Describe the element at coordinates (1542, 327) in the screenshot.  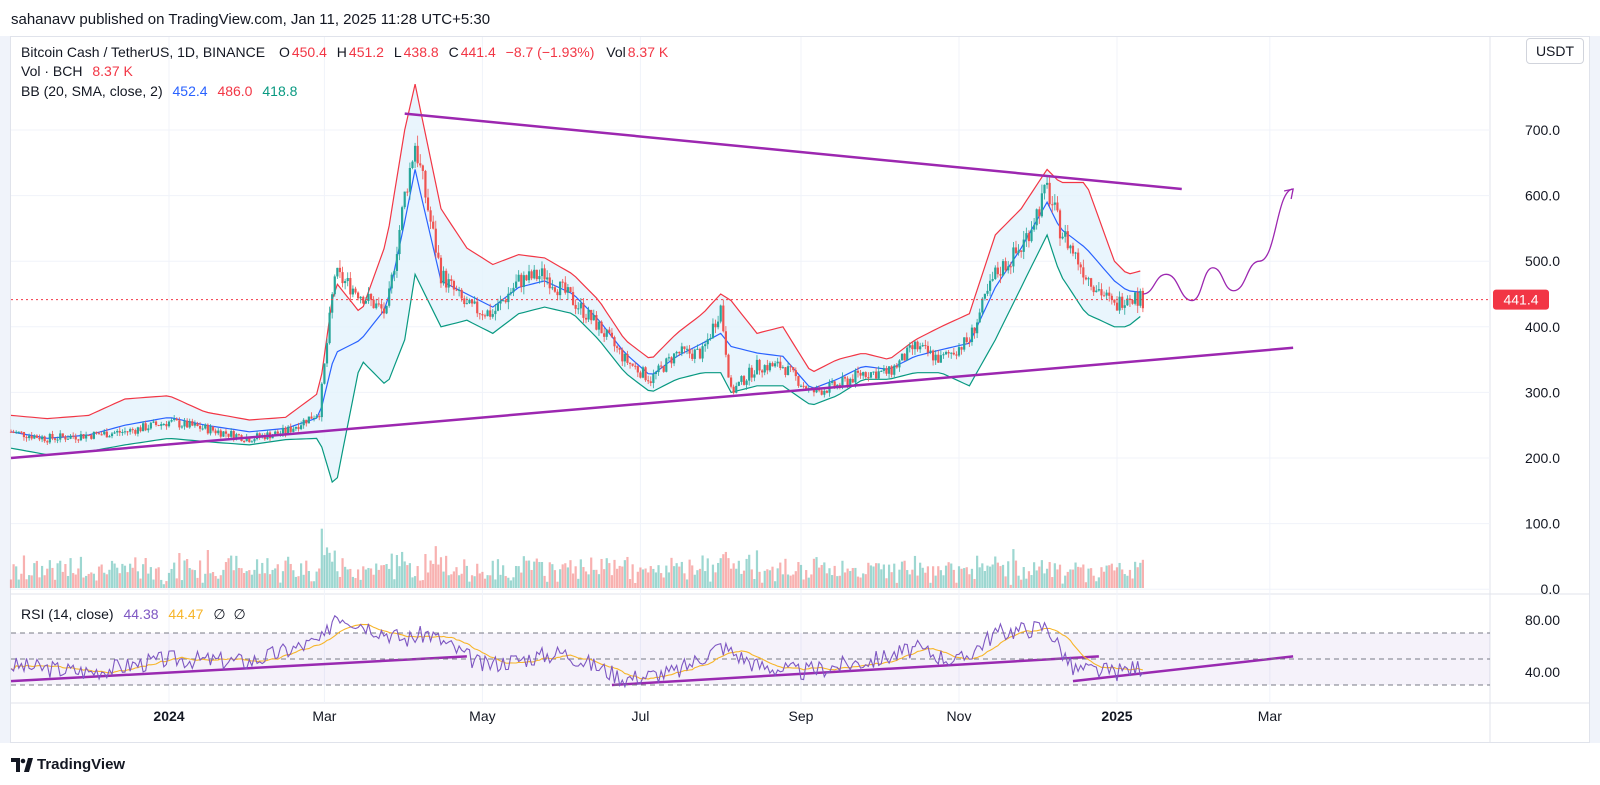
I see `price-tick-label: 400.0` at that location.